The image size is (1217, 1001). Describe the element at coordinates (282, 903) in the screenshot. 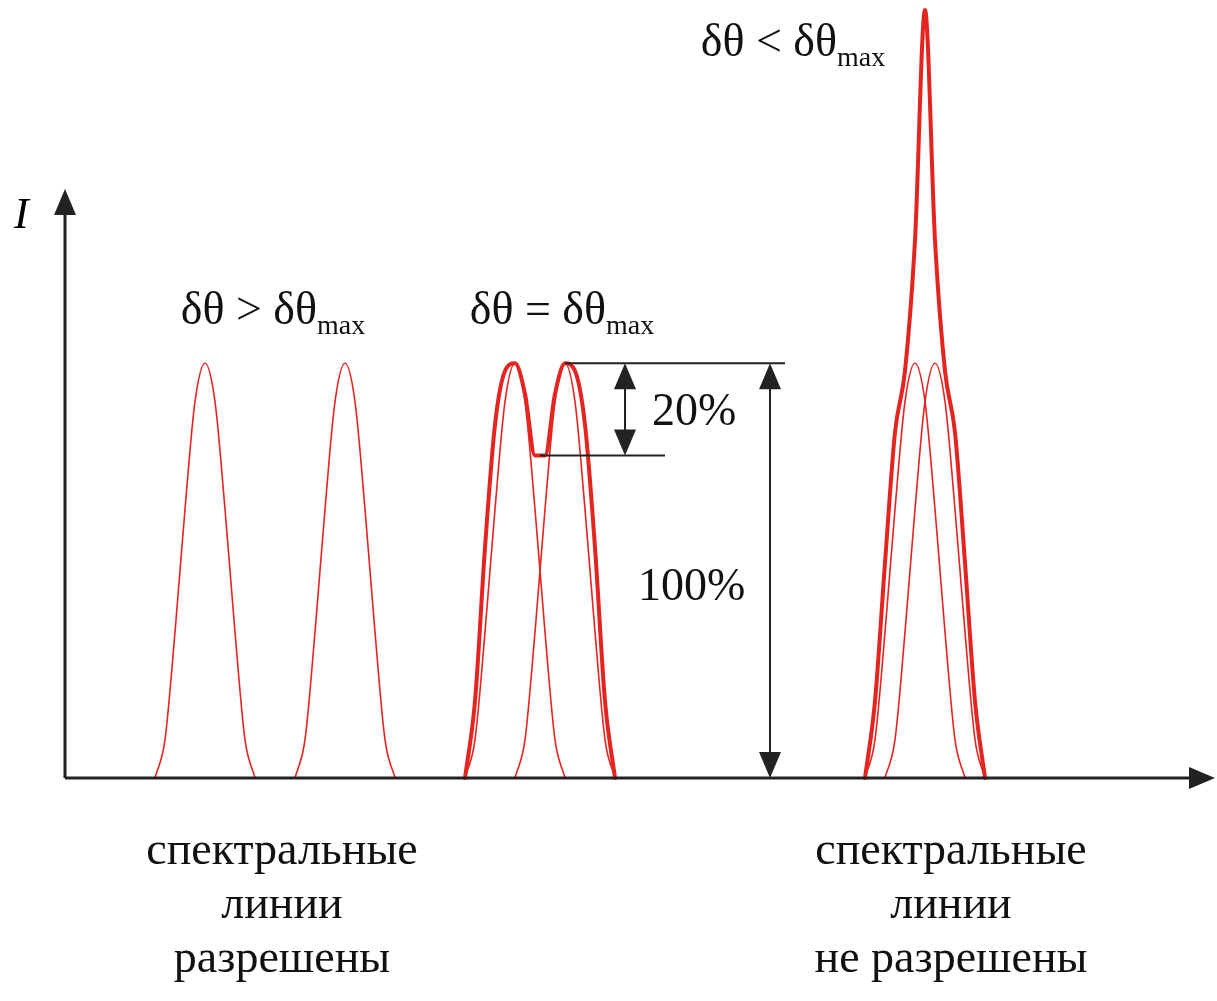

I see `text: спектральные линии разрешены` at that location.